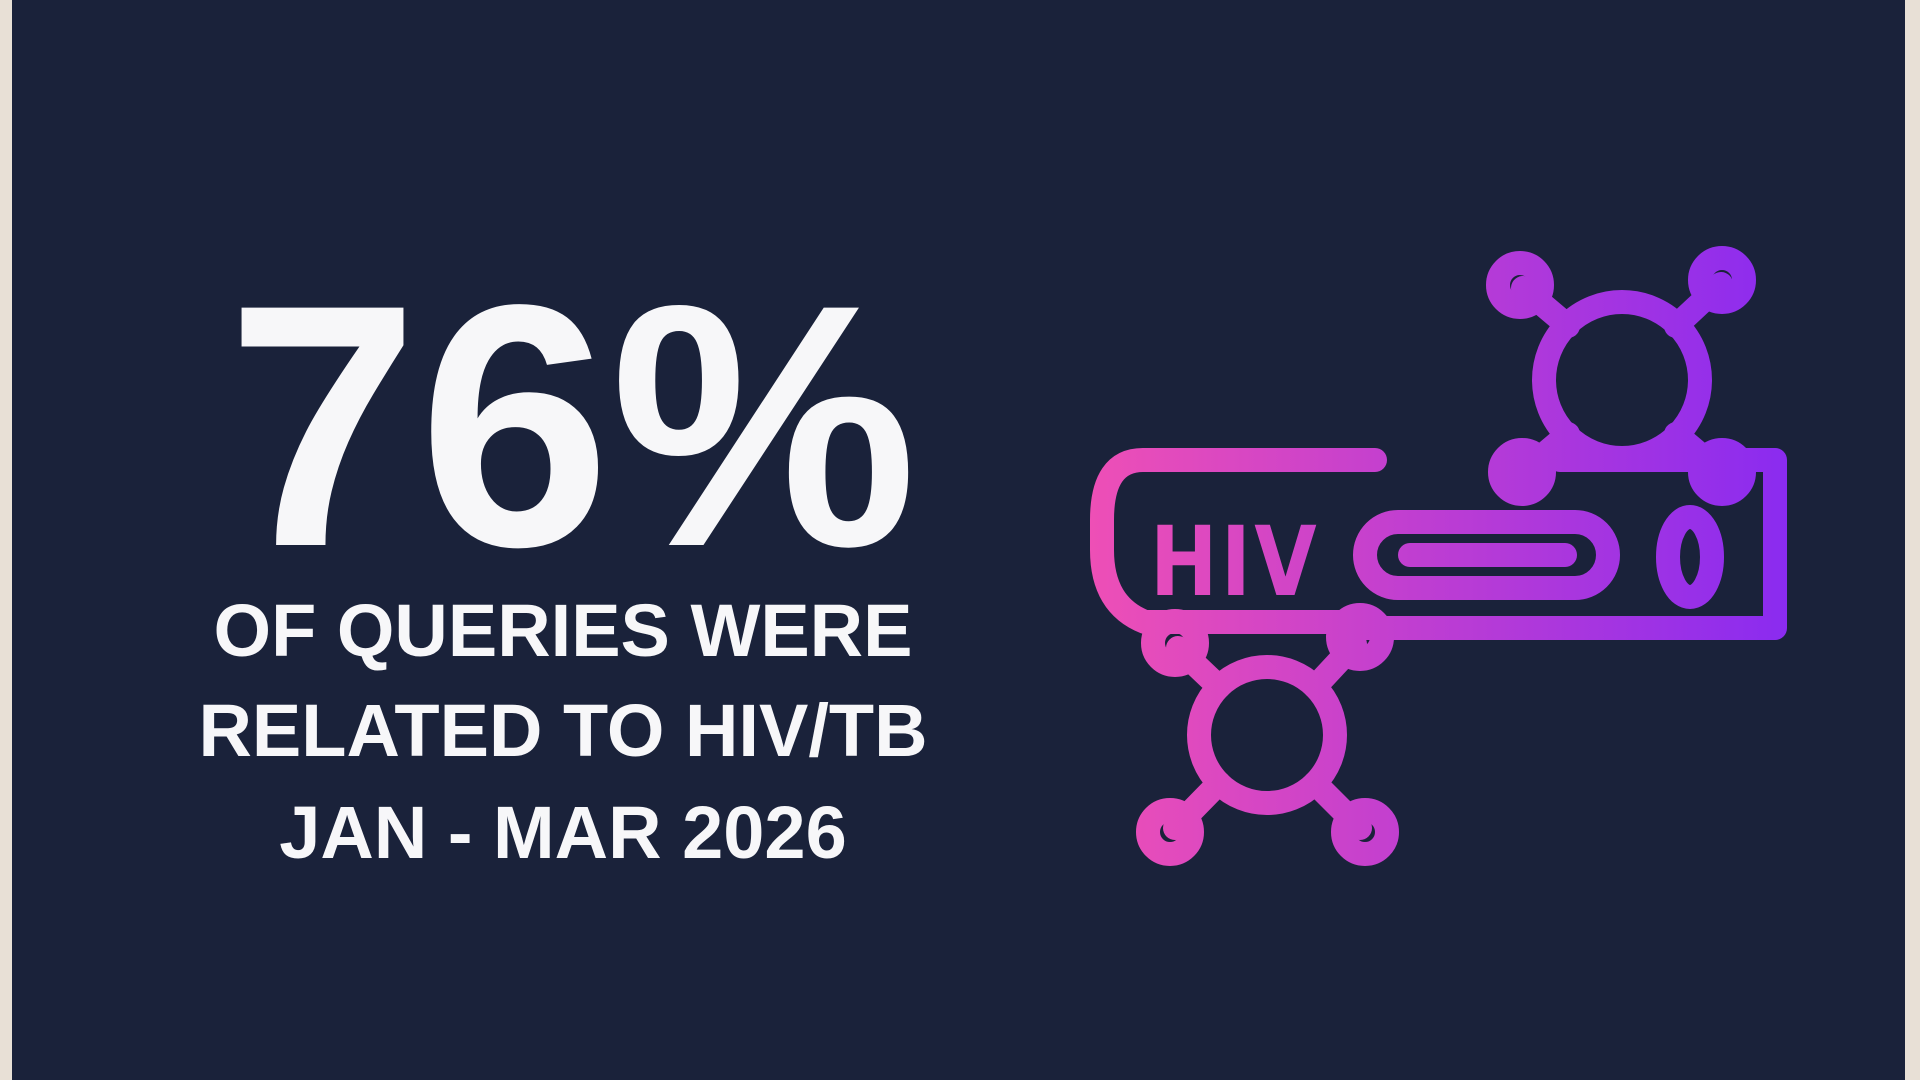 The image size is (1920, 1080). Describe the element at coordinates (1690, 557) in the screenshot. I see `sample-well` at that location.